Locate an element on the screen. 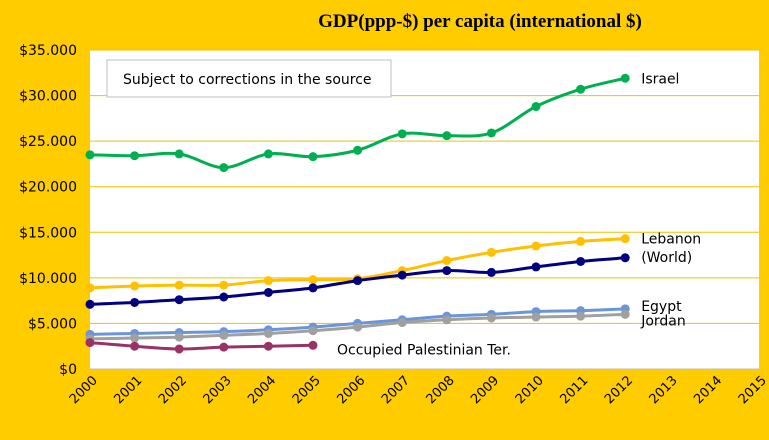 Image resolution: width=769 pixels, height=440 pixels. x-tick-label: 2003 is located at coordinates (218, 390).